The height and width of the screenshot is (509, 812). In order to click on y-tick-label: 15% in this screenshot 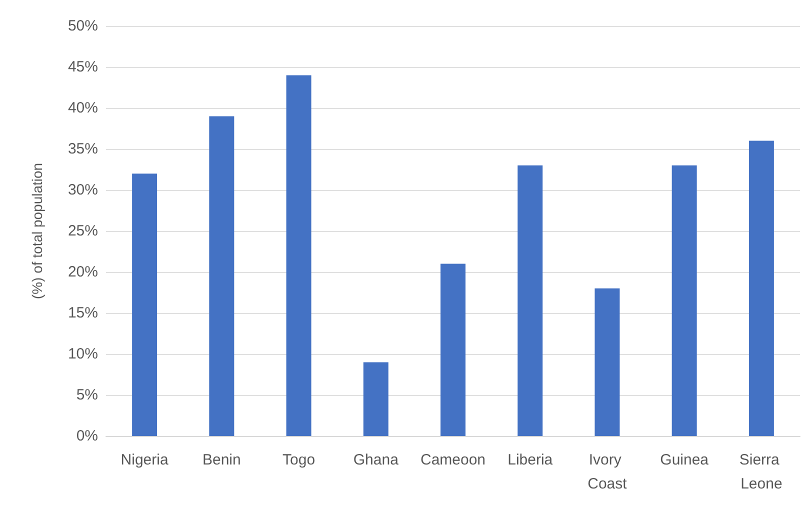, I will do `click(83, 313)`.